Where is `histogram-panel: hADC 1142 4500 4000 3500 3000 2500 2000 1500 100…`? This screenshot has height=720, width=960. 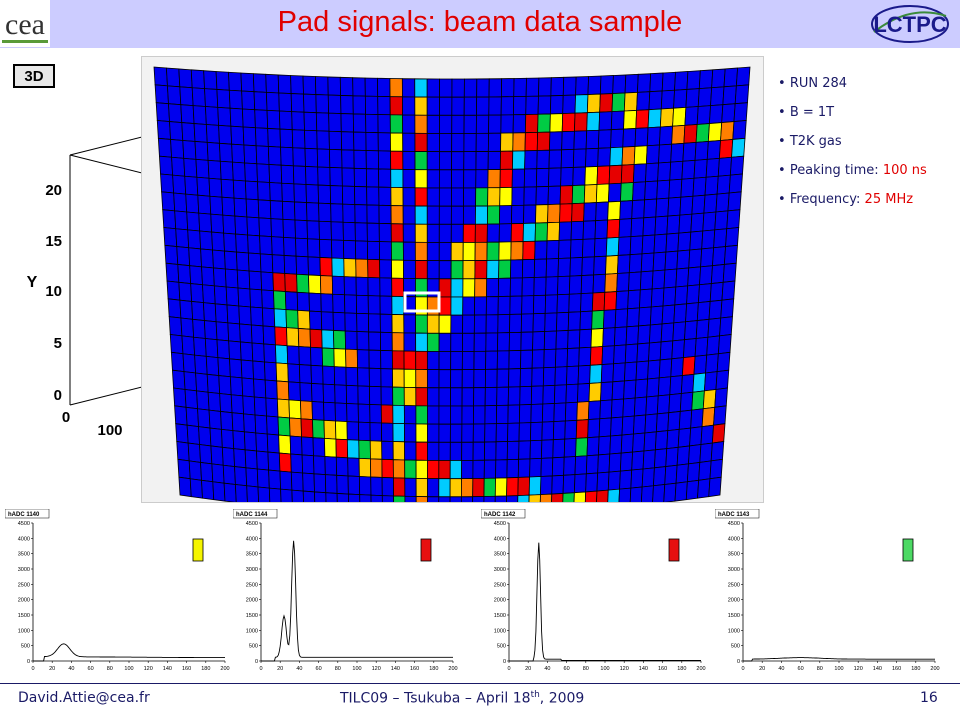
histogram-panel: hADC 1142 4500 4000 3500 3000 2500 2000 1500 100… is located at coordinates (594, 590).